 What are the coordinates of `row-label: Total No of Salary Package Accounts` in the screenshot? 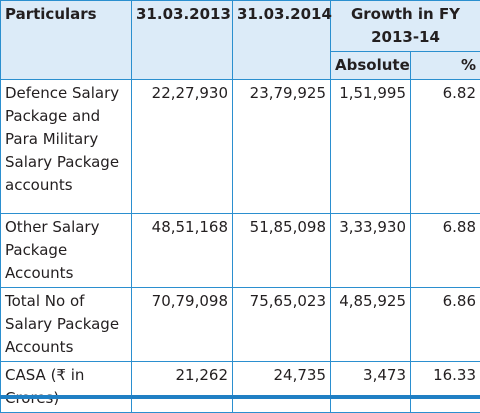 It's located at (66, 325).